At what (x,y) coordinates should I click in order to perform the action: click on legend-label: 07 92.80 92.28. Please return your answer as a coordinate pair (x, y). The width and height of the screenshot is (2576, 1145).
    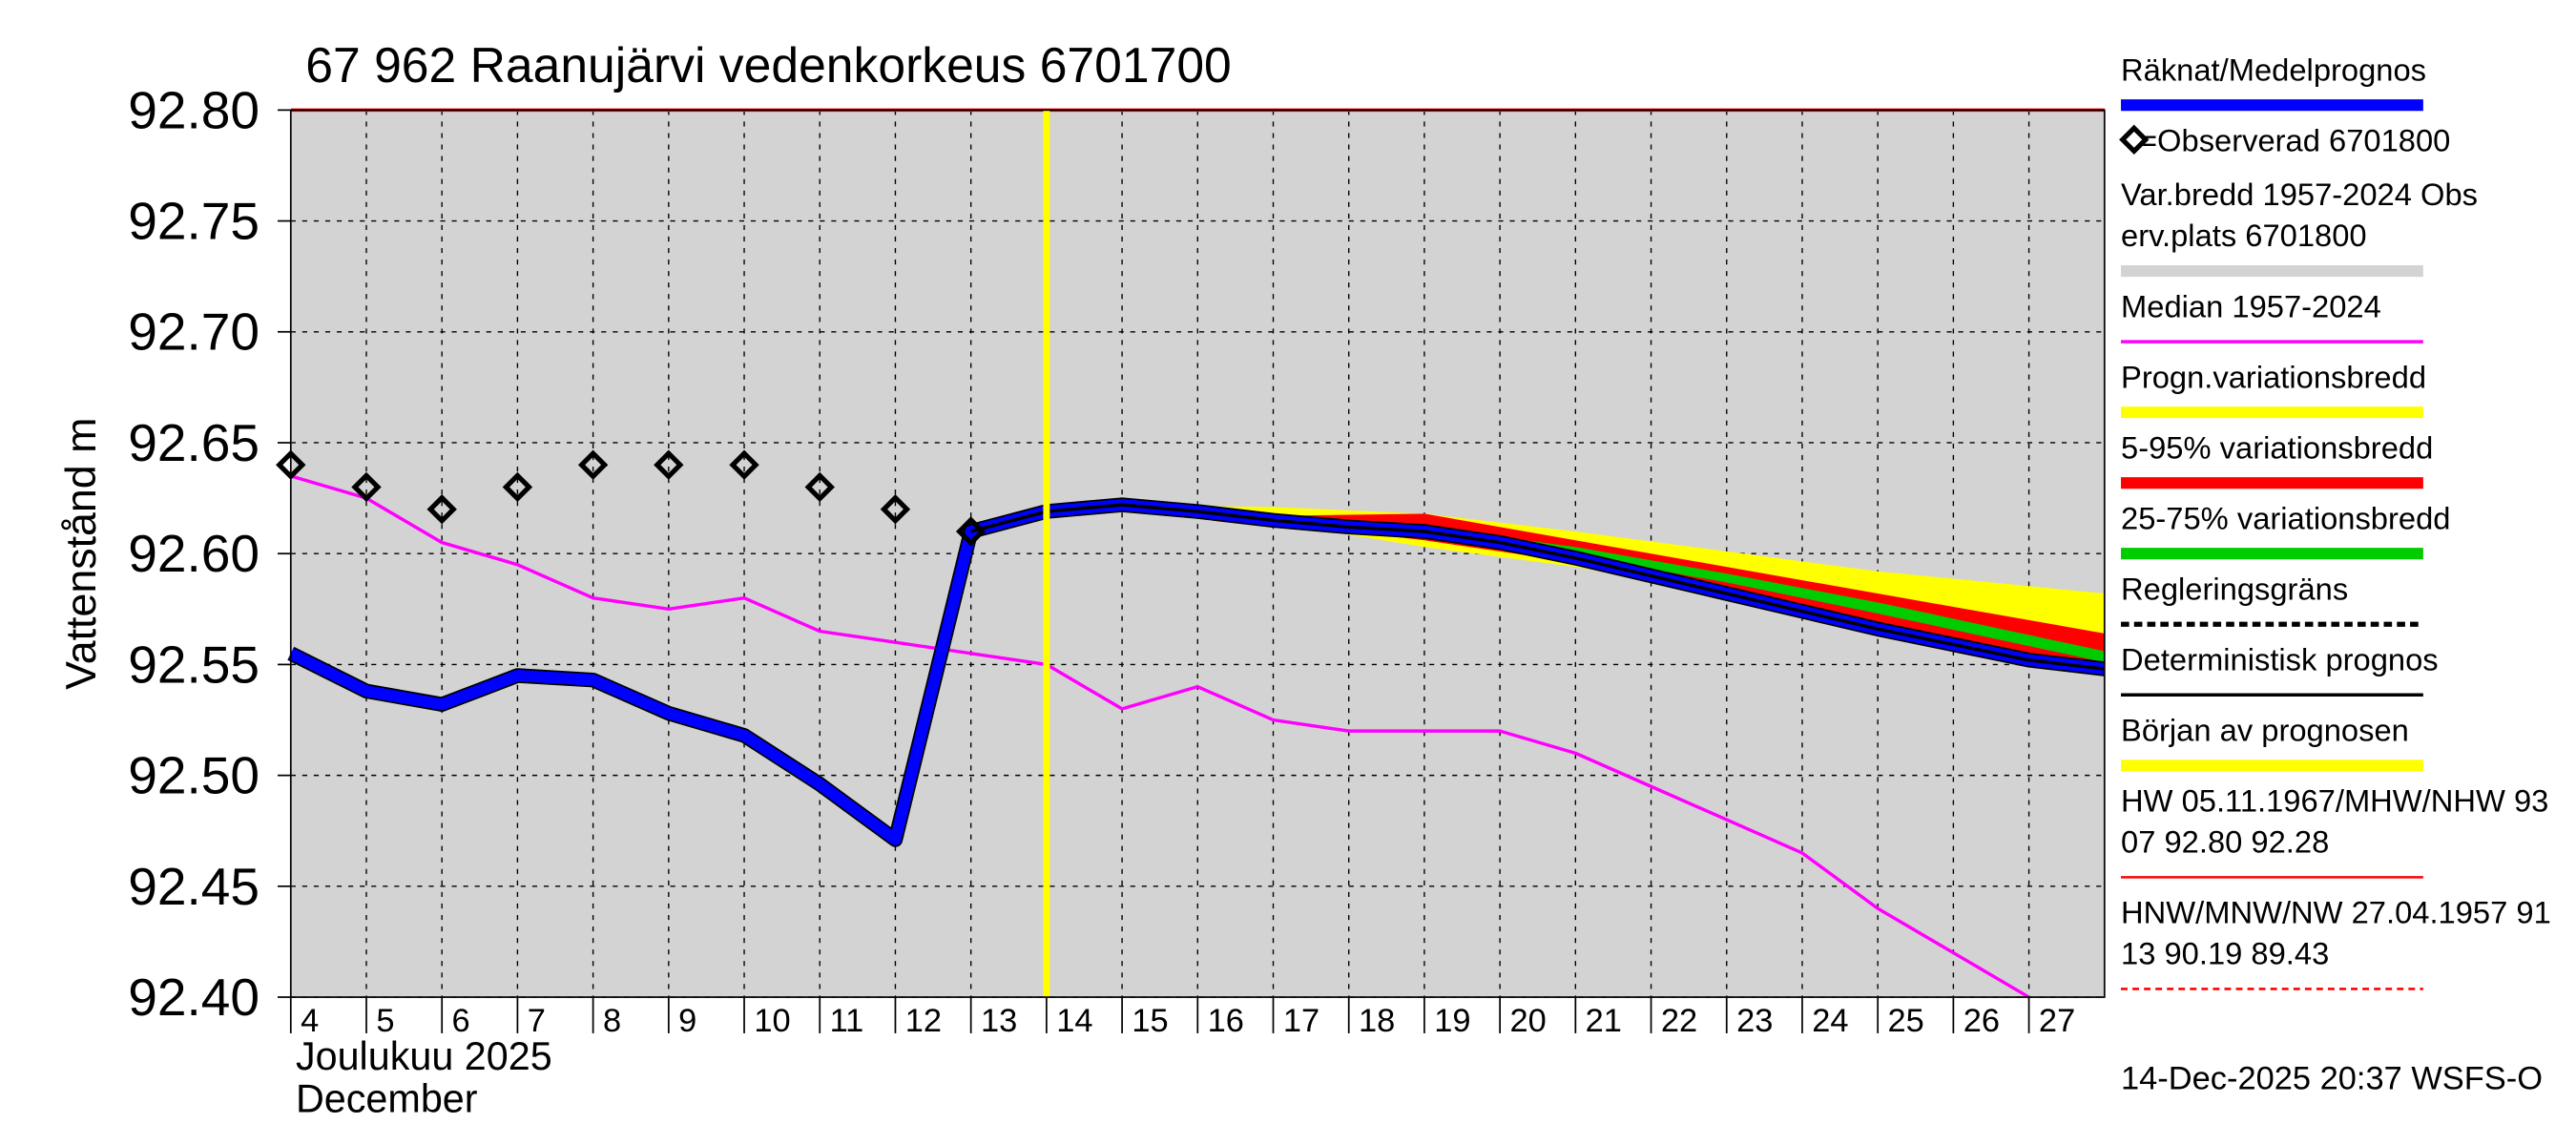
    Looking at the image, I should click on (2225, 842).